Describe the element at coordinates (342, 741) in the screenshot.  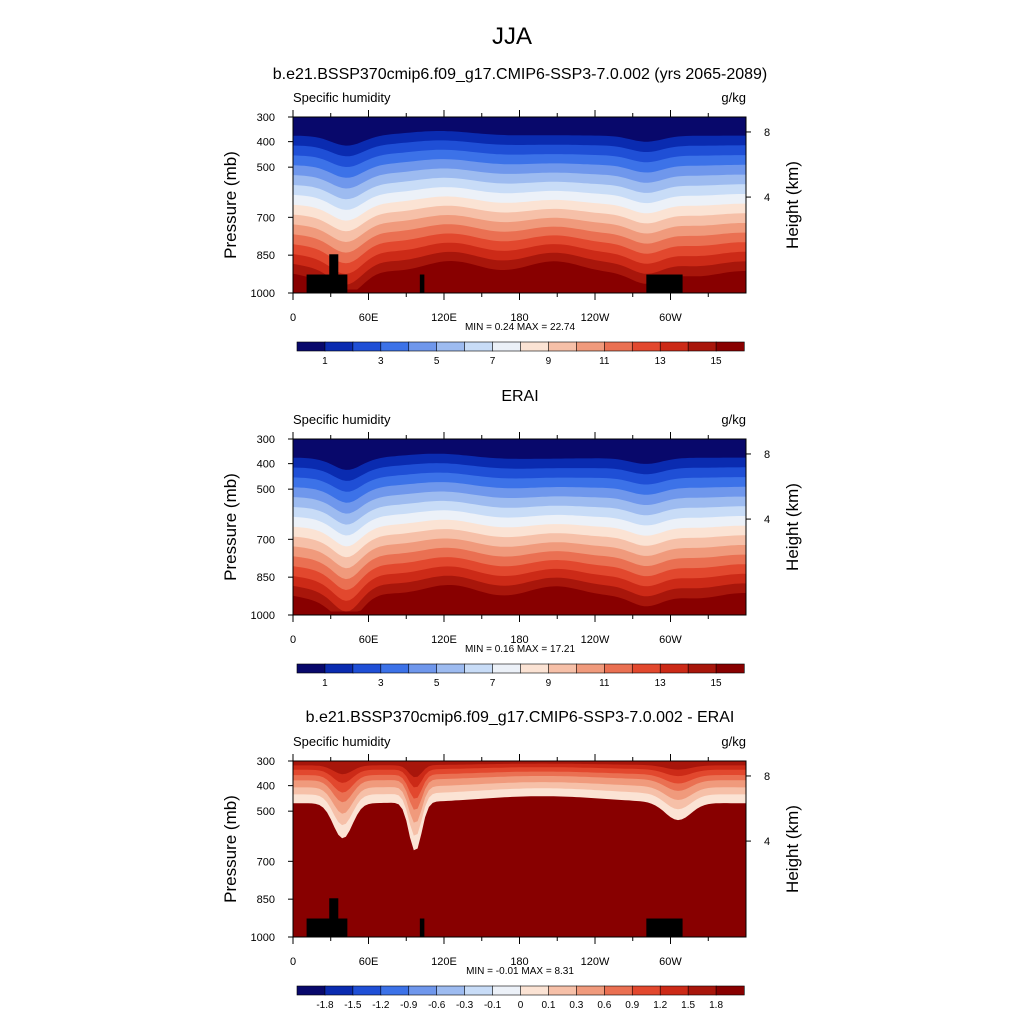
I see `panel-left-label: Specific humidity` at that location.